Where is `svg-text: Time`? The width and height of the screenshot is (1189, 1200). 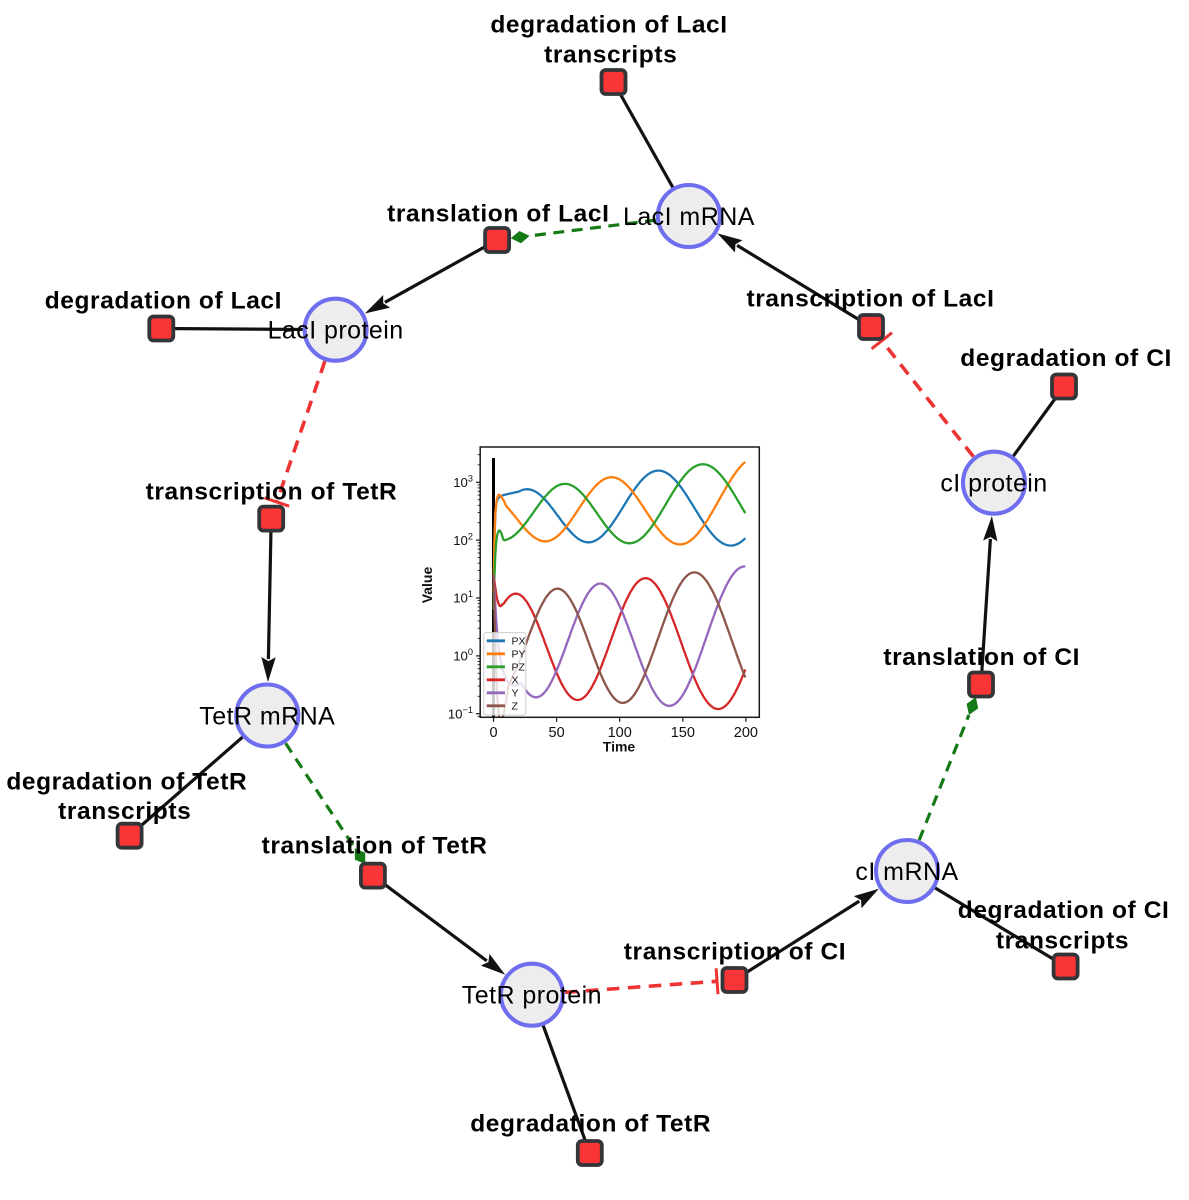
svg-text: Time is located at coordinates (619, 746).